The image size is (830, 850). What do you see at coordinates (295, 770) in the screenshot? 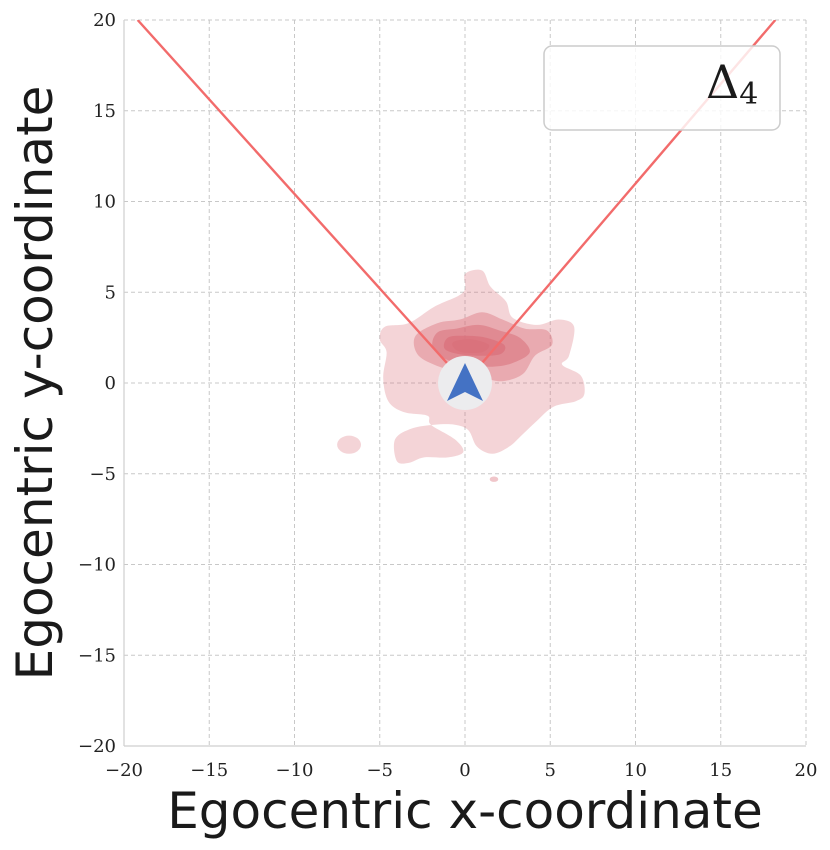
I see `x-tick-label: −10` at bounding box center [295, 770].